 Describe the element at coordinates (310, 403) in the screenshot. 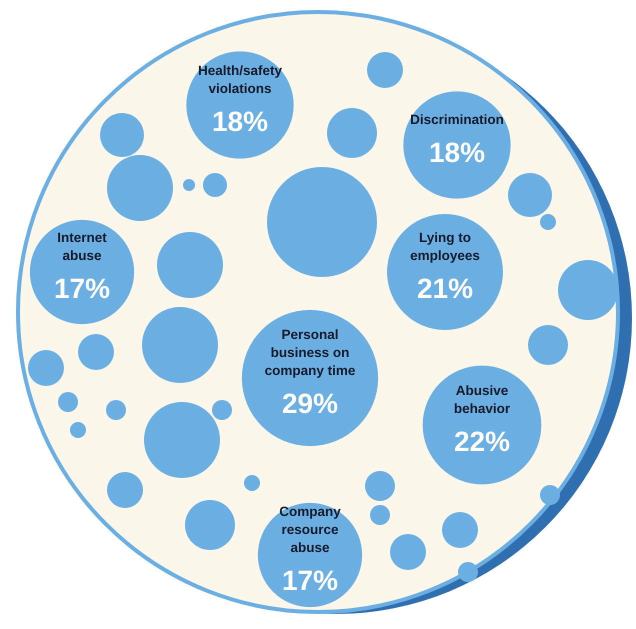

I see `data-label: 29%` at that location.